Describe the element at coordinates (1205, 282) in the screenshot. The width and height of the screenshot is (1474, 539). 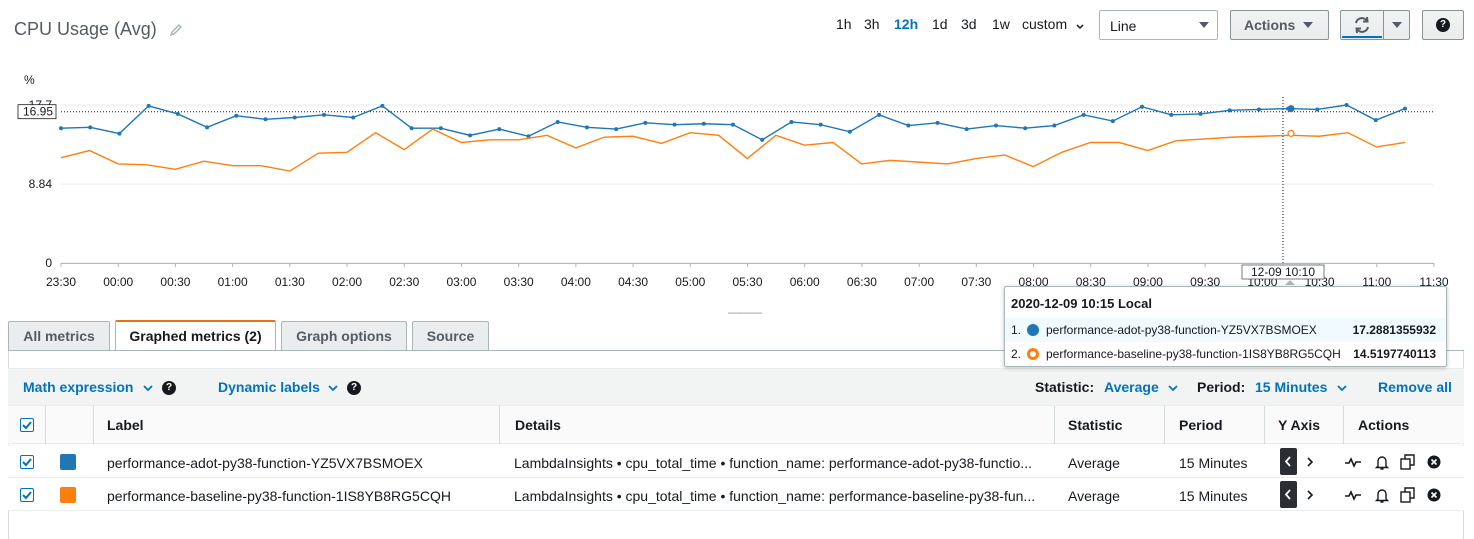
I see `x-tick-label: 09:30` at that location.